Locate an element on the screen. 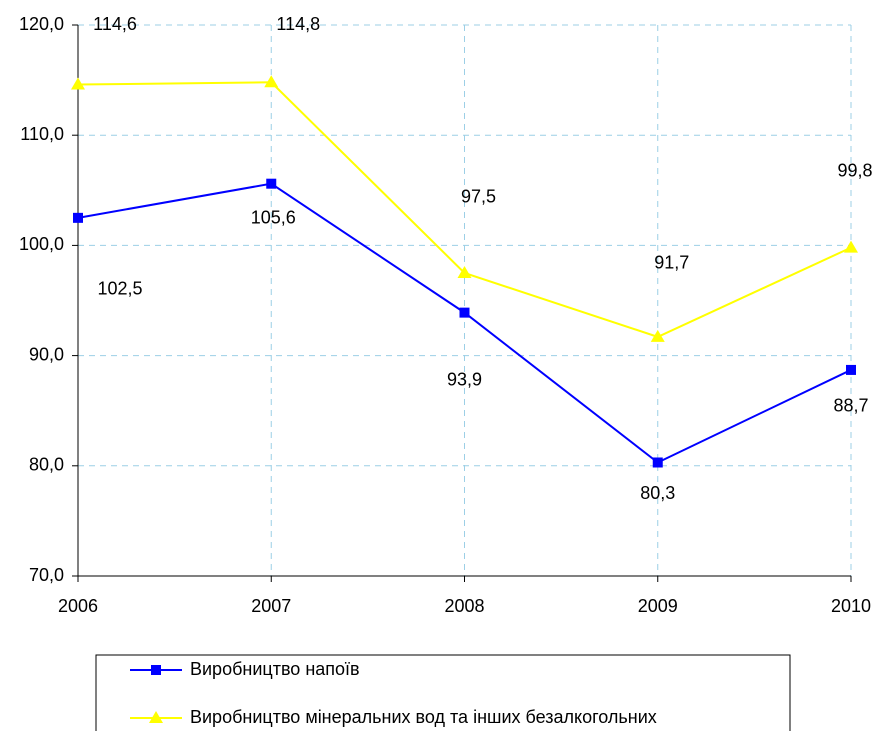  x-tick-label: 2006 is located at coordinates (78, 606).